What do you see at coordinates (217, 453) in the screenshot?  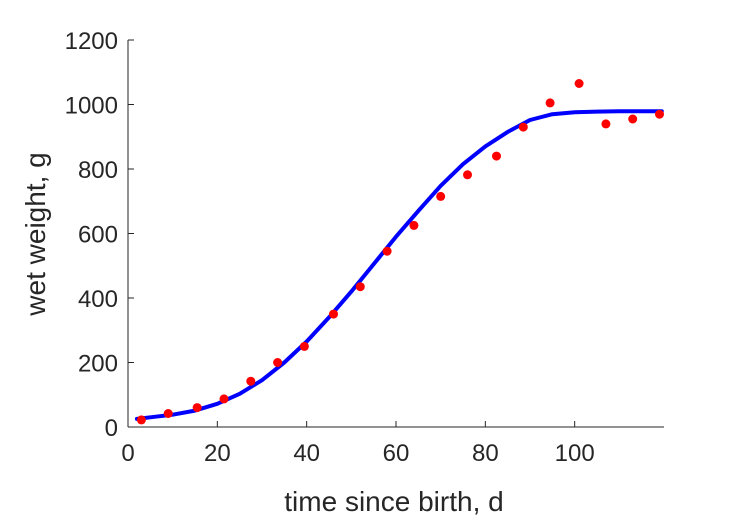 I see `x-tick-label: 20` at bounding box center [217, 453].